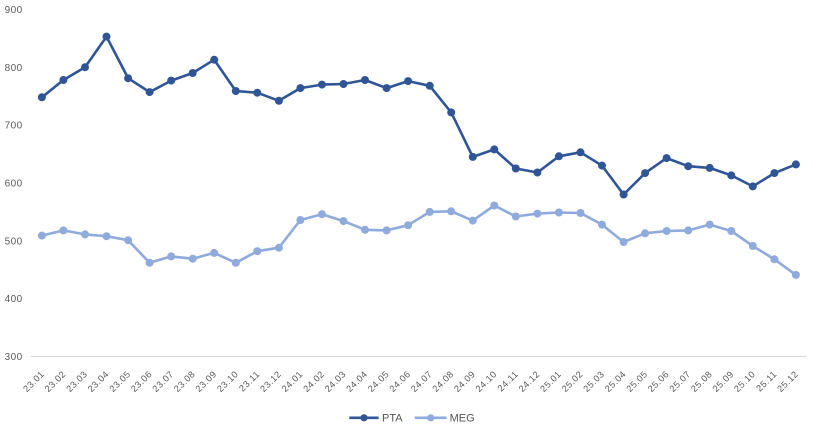  Describe the element at coordinates (14, 241) in the screenshot. I see `svg-text: 500` at that location.